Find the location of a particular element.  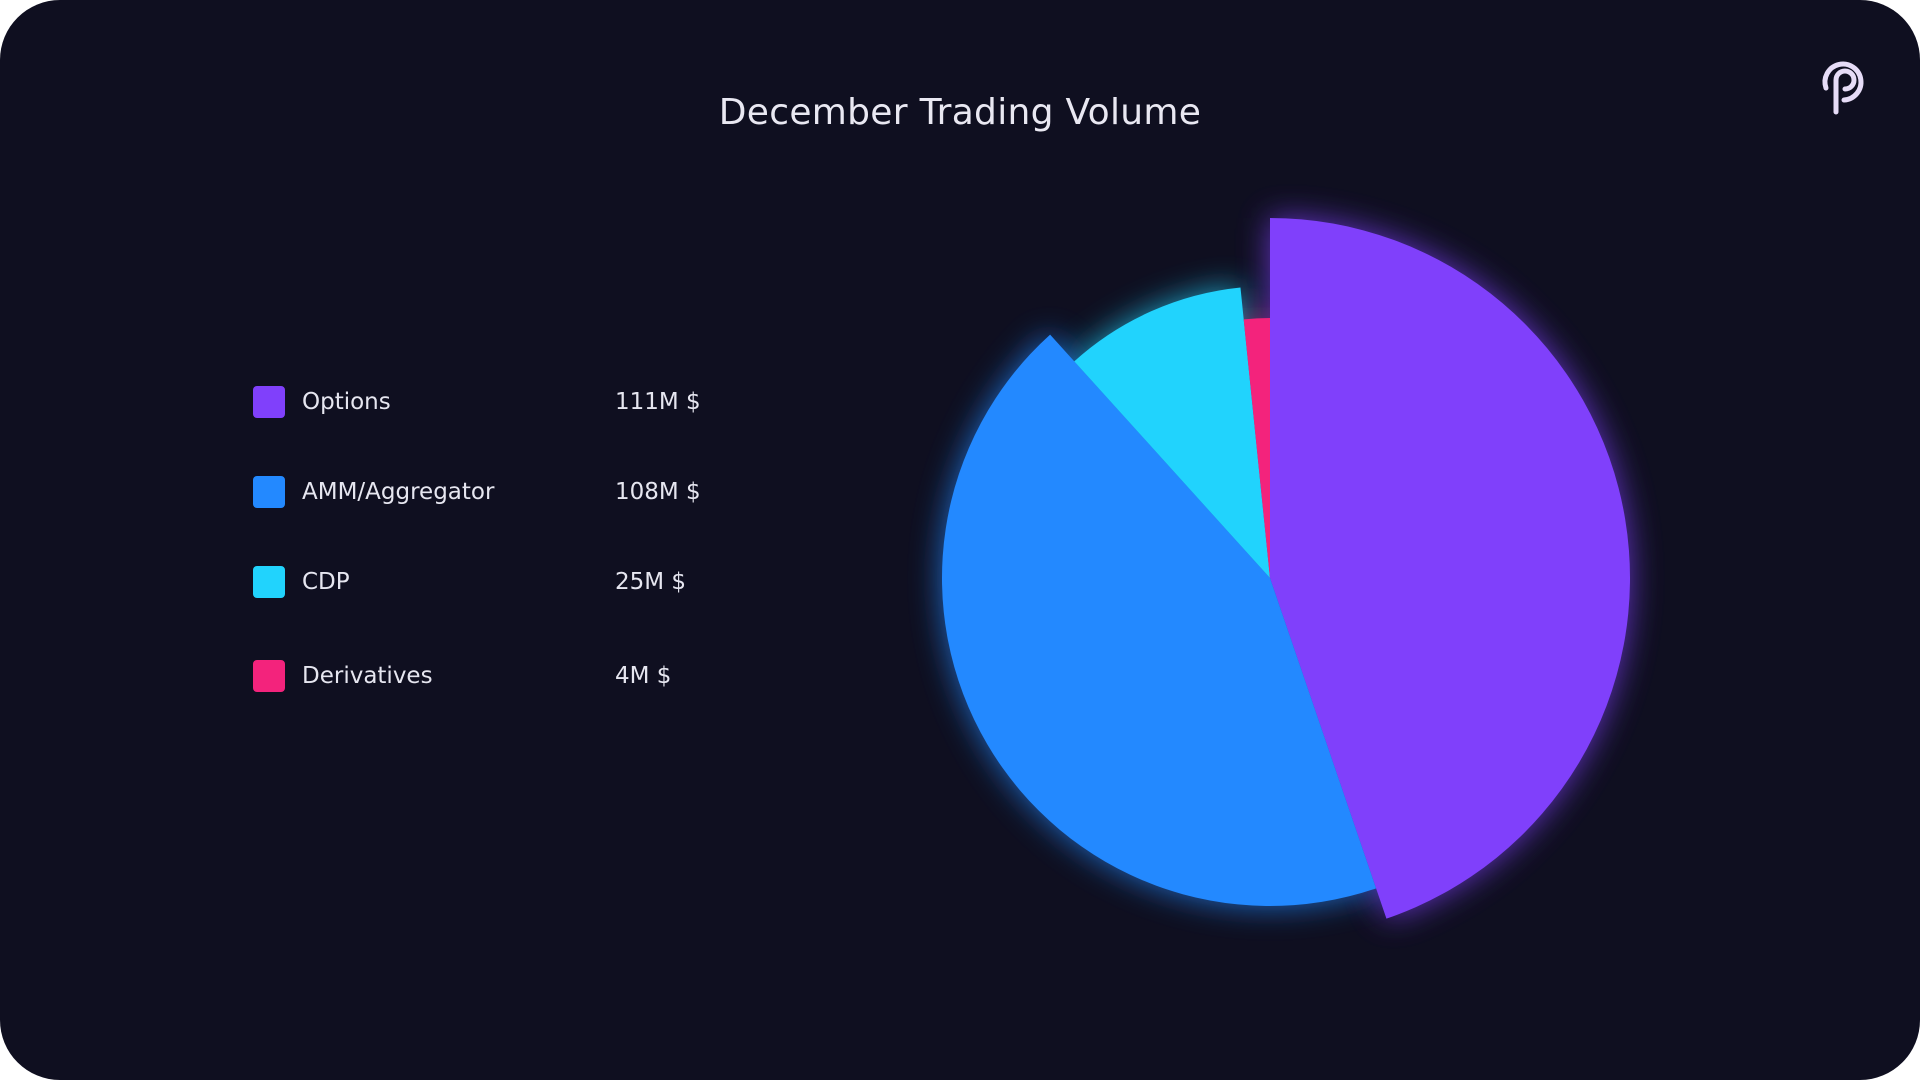

legend-value: 111M $ is located at coordinates (658, 402).